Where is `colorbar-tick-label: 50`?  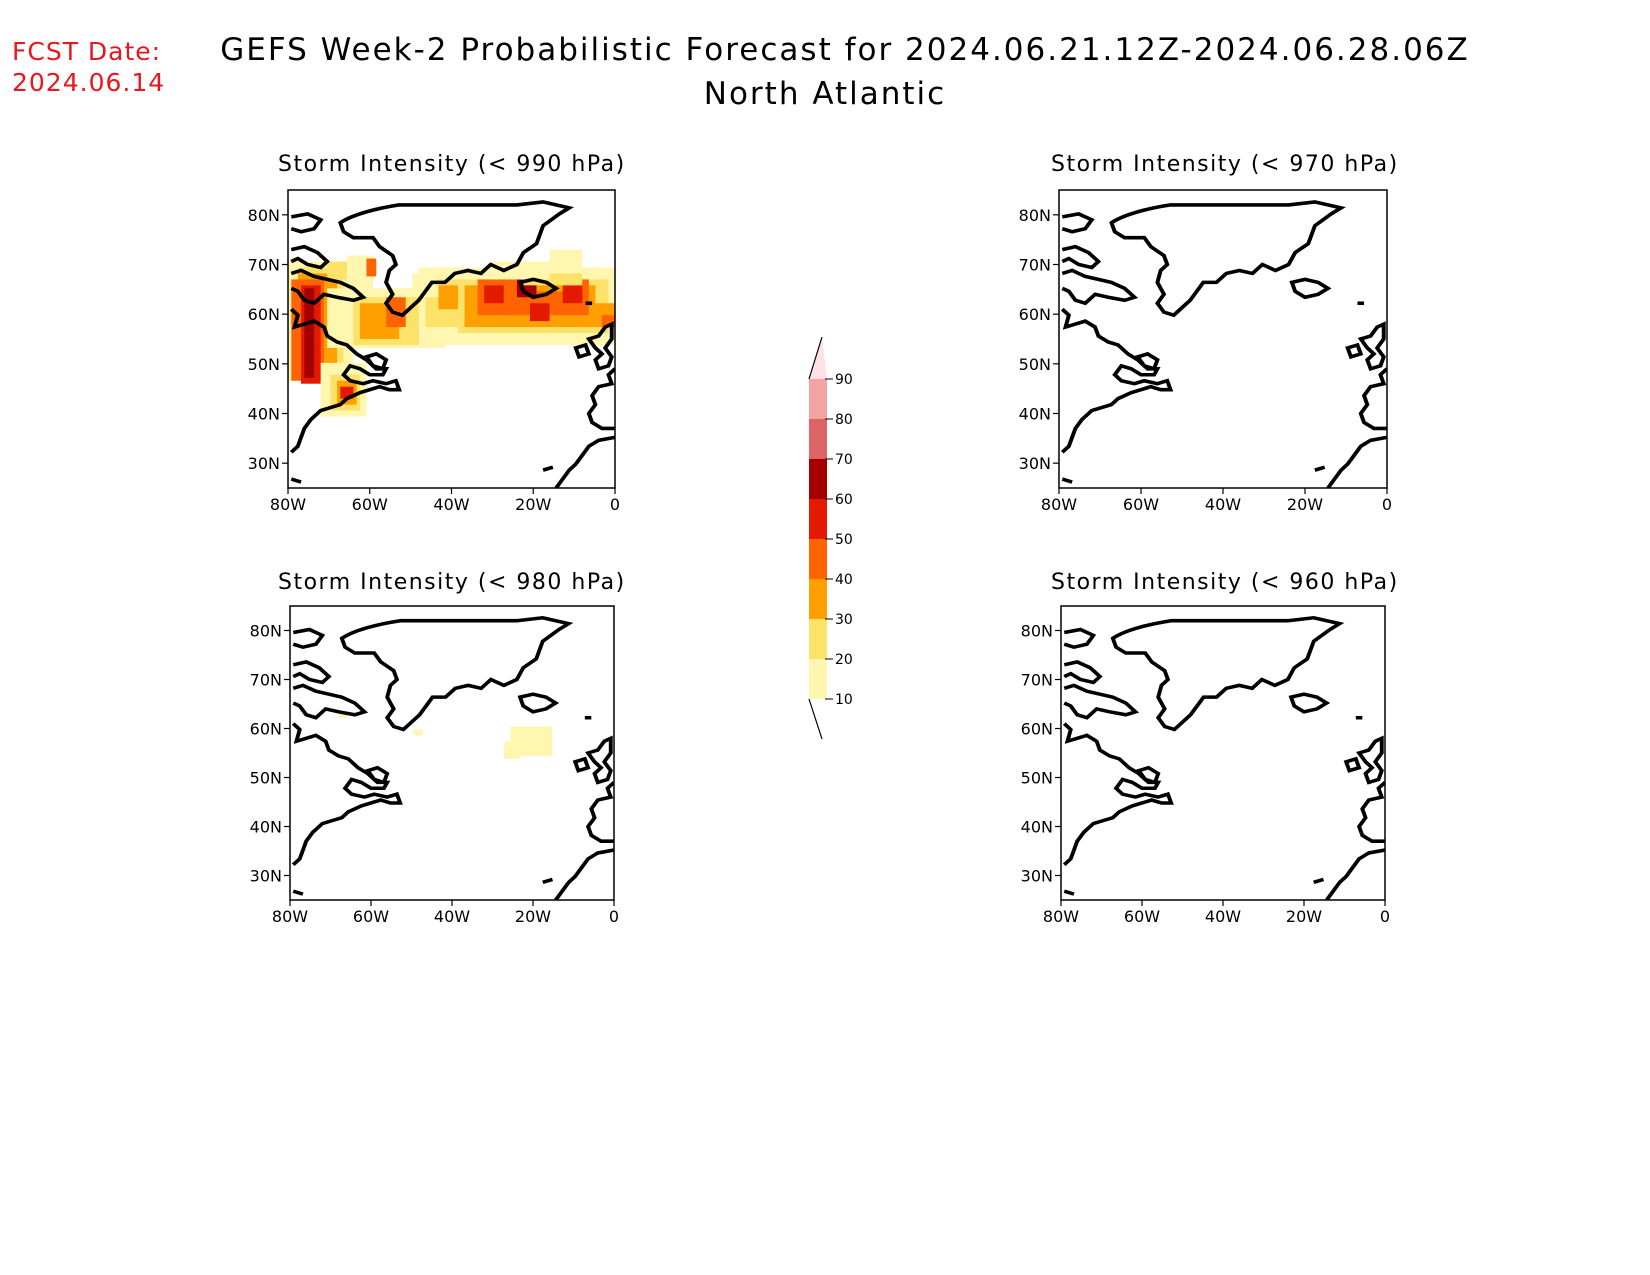
colorbar-tick-label: 50 is located at coordinates (844, 540).